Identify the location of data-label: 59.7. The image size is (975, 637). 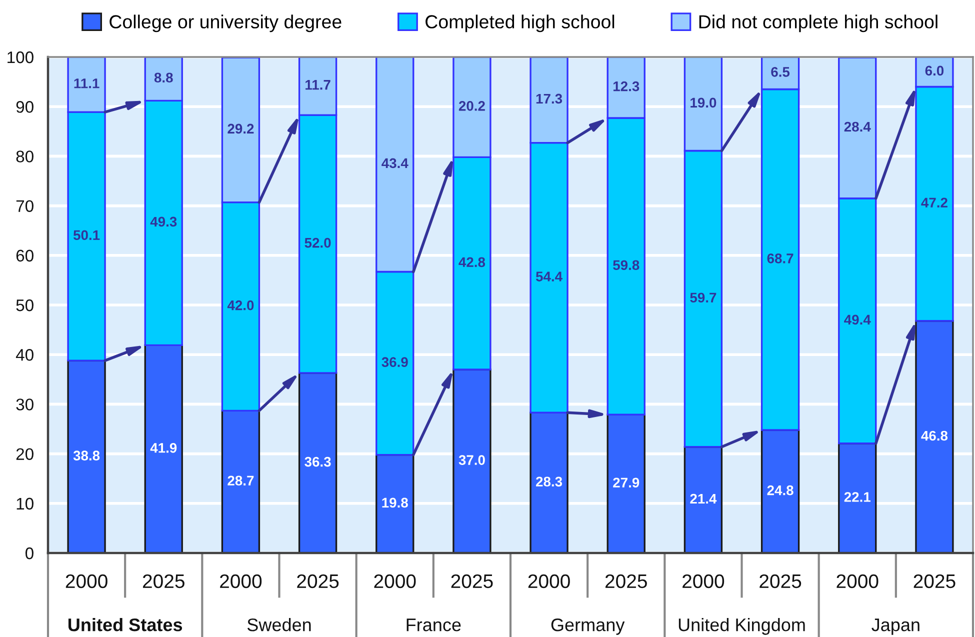
(703, 297).